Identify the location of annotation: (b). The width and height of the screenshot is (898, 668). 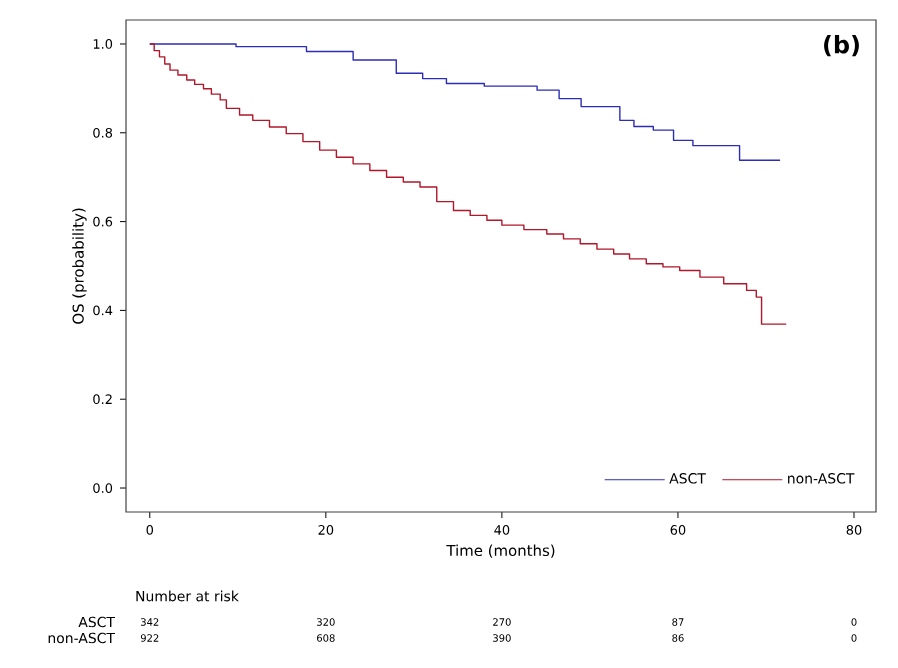
(841, 46).